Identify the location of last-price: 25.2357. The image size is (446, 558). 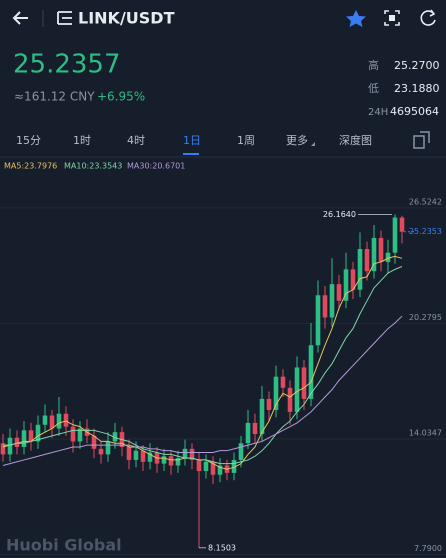
(67, 65).